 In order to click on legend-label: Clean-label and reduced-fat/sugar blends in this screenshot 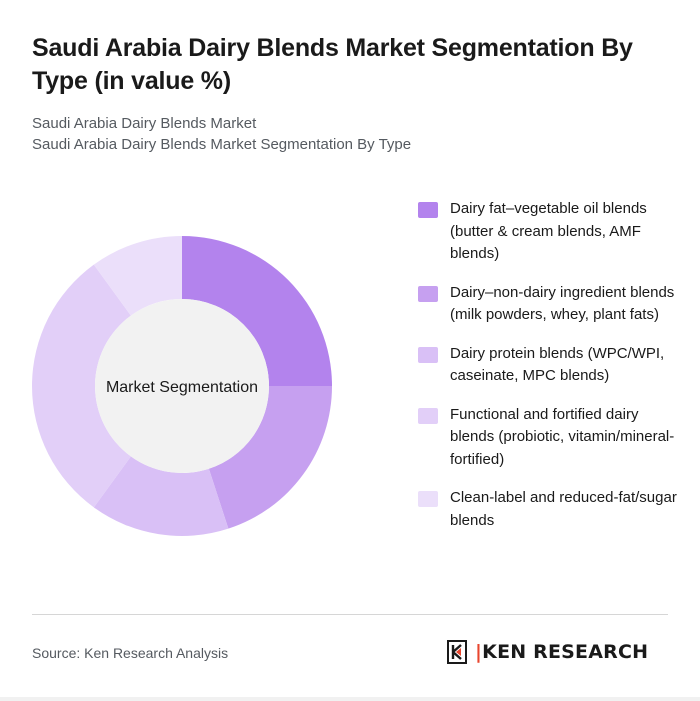, I will do `click(563, 509)`.